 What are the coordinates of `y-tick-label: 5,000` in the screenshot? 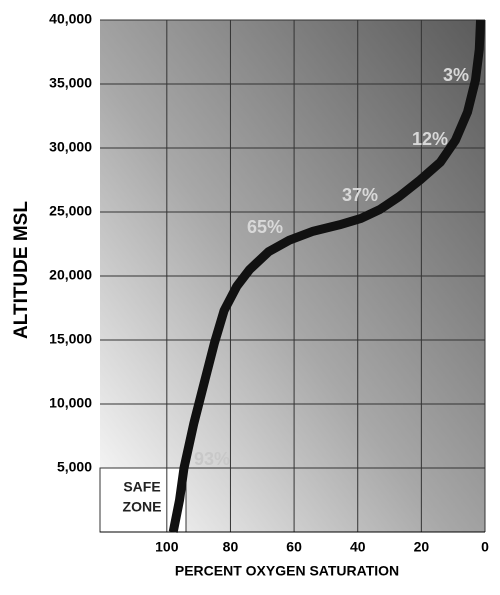 It's located at (74, 467).